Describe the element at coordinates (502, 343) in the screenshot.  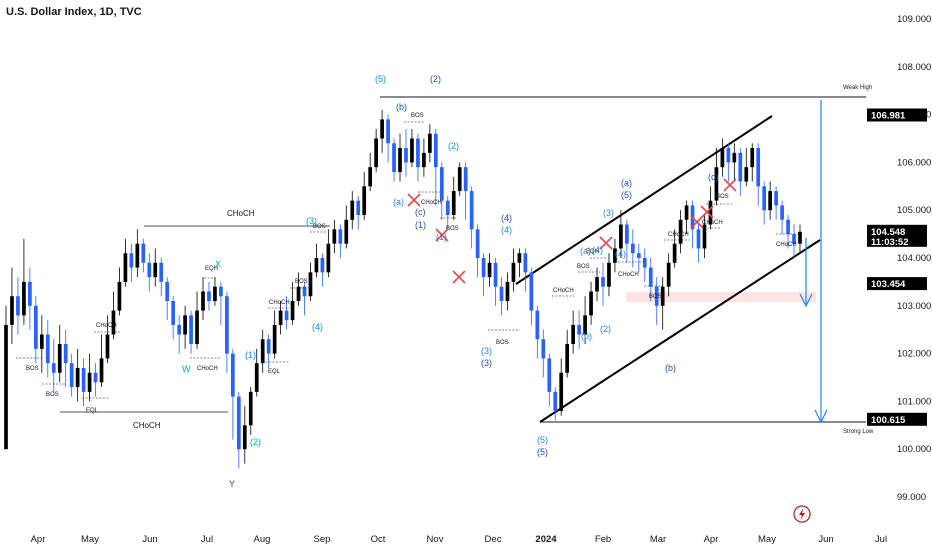
I see `bos-label-7: BOS` at that location.